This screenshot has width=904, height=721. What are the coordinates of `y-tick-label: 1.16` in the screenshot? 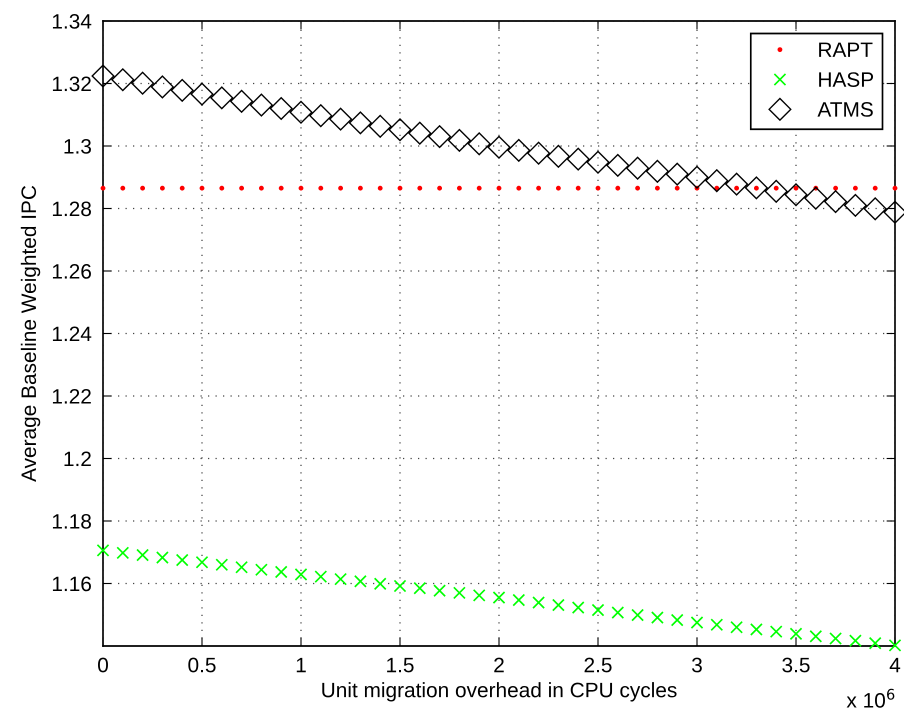 It's located at (71, 584).